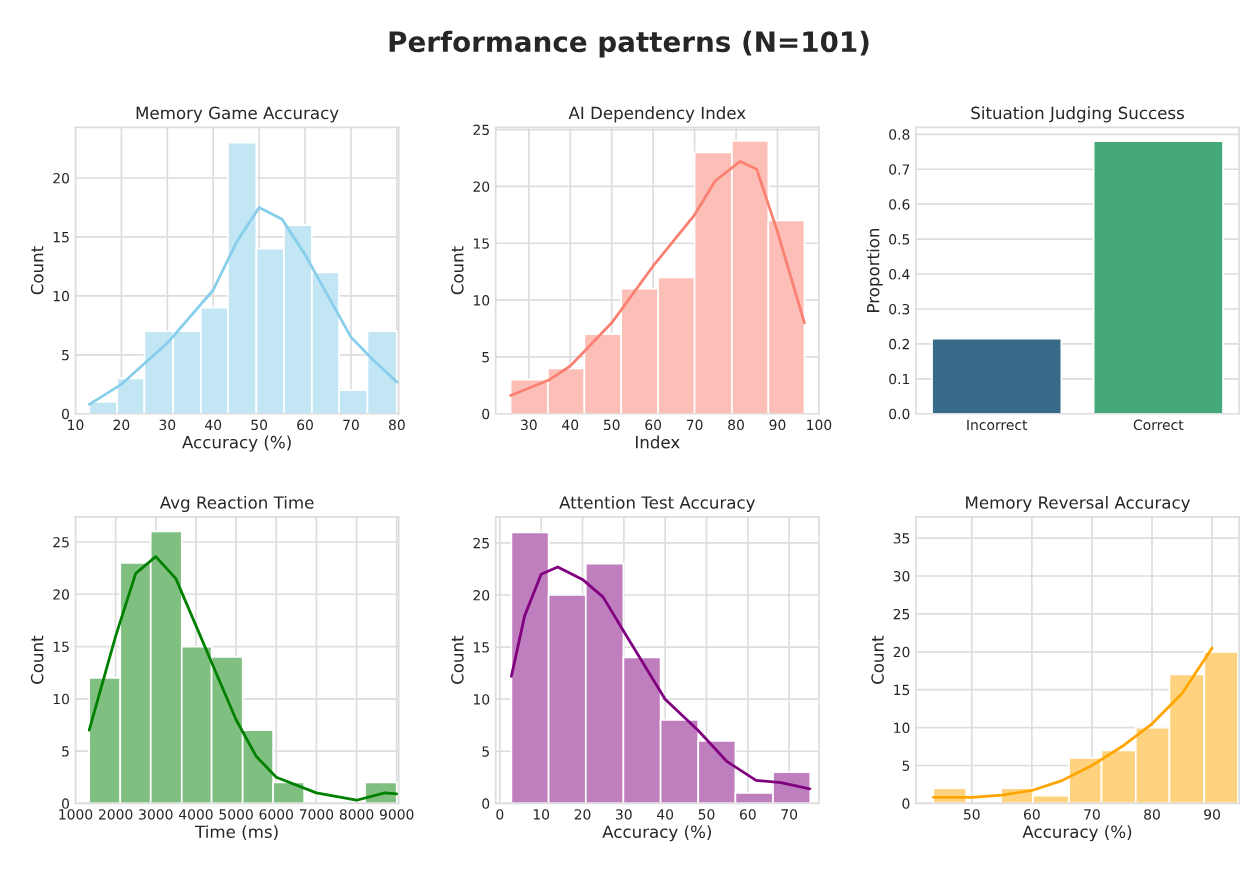 Image resolution: width=1258 pixels, height=878 pixels. I want to click on text: Performance patterns (N=101), so click(629, 44).